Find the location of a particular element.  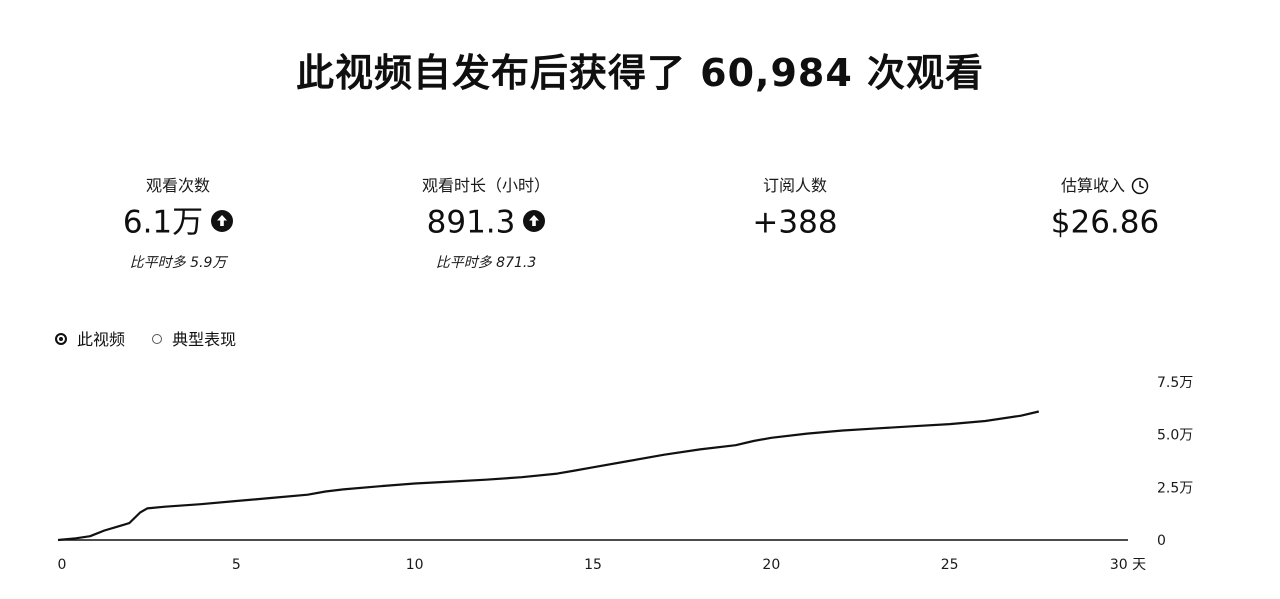

x-tick-label: 5 is located at coordinates (236, 565).